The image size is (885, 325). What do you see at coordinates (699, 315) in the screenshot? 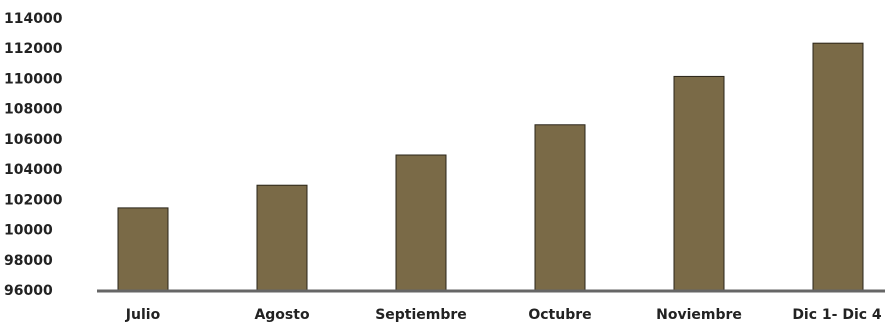
I see `x-tick-label: Noviembre` at bounding box center [699, 315].